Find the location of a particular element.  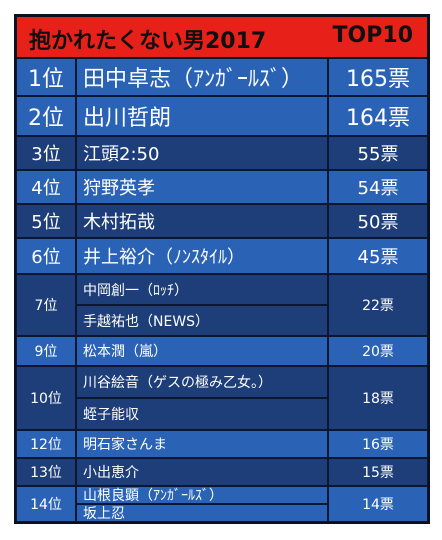

rank-cell: 10位 is located at coordinates (46, 398).